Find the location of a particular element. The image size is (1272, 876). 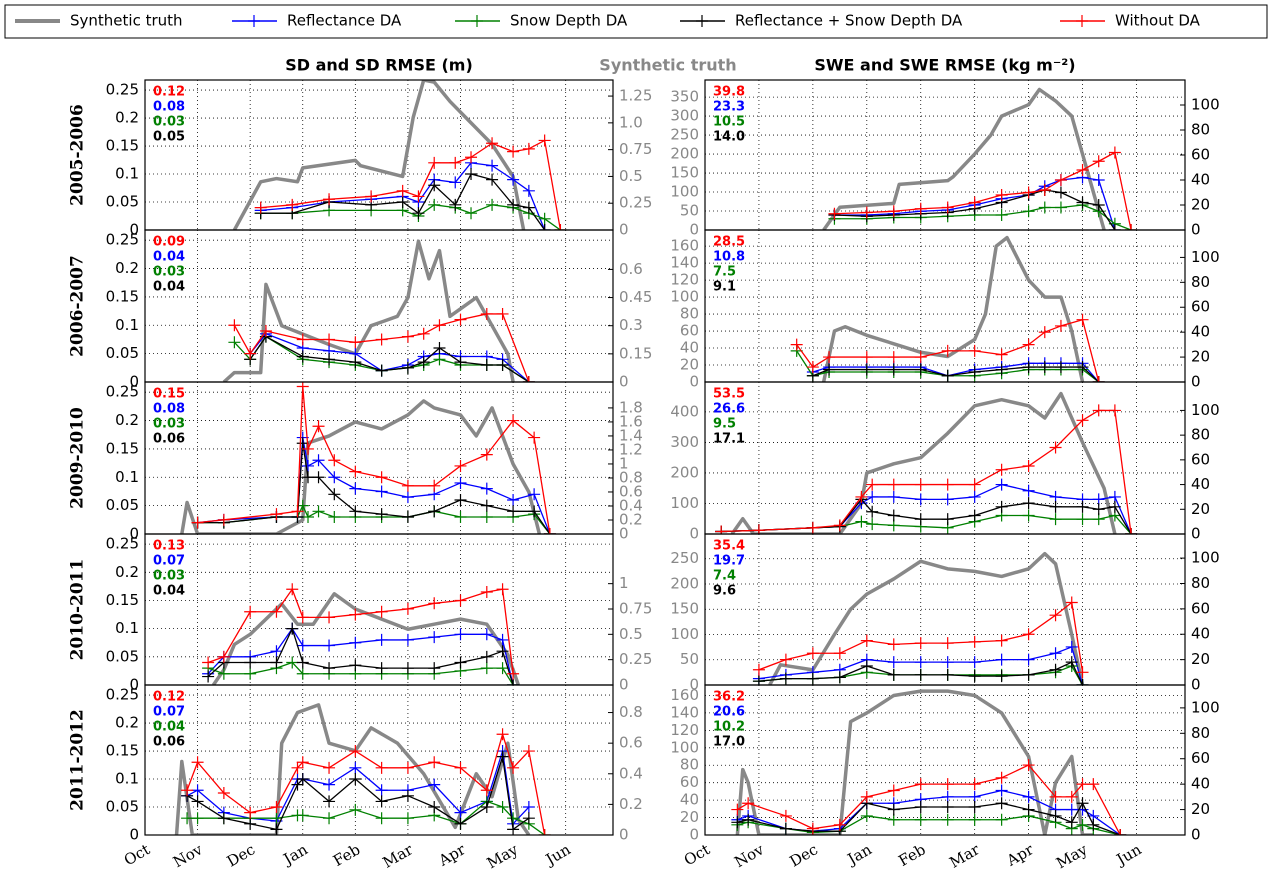

x-tick-label: May is located at coordinates (503, 856).